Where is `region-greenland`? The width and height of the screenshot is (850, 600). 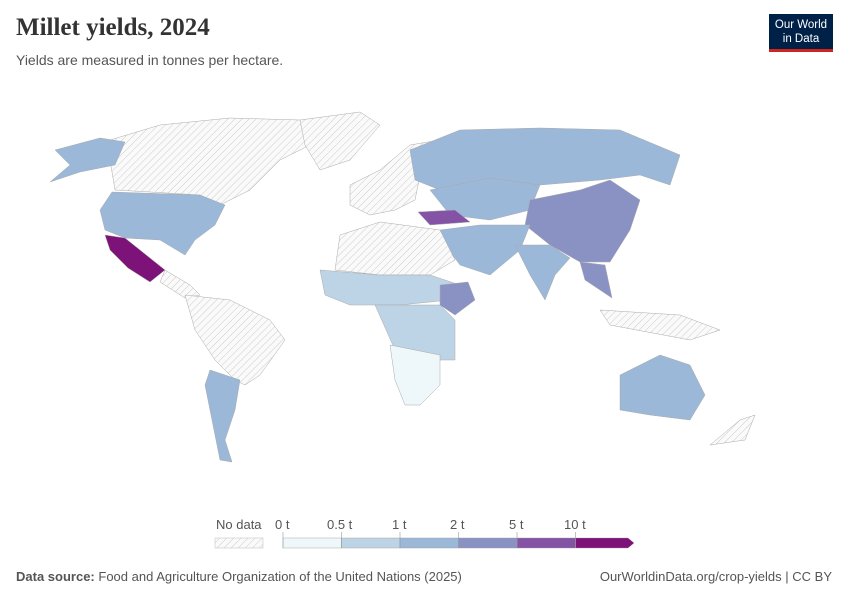 region-greenland is located at coordinates (340, 141).